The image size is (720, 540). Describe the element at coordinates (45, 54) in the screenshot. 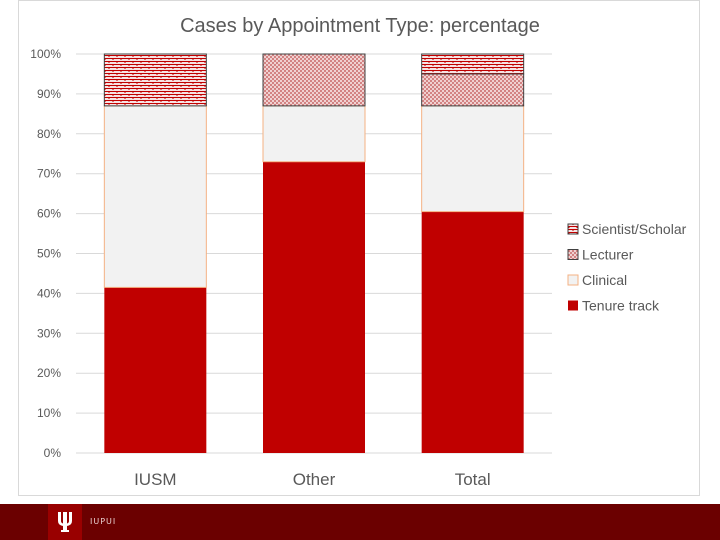

I see `y-tick-label: 100%` at that location.